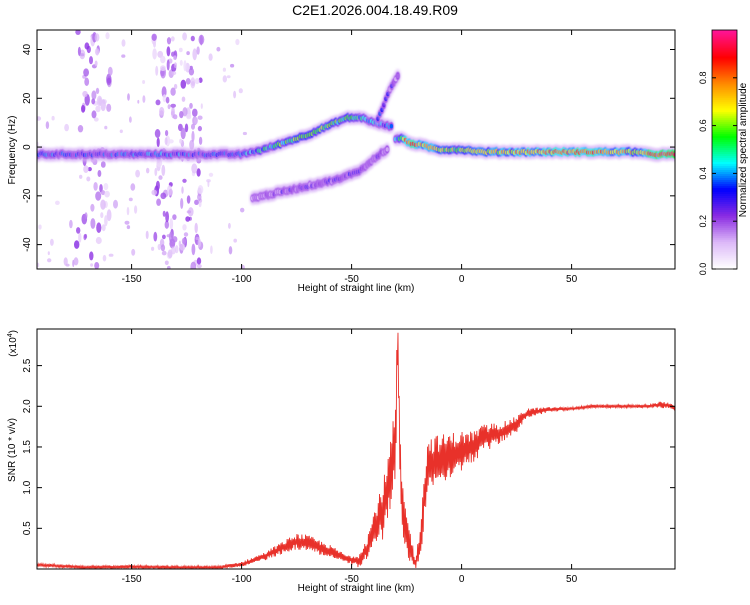  Describe the element at coordinates (27, 487) in the screenshot. I see `snr-y-tick-label: 1.0` at that location.